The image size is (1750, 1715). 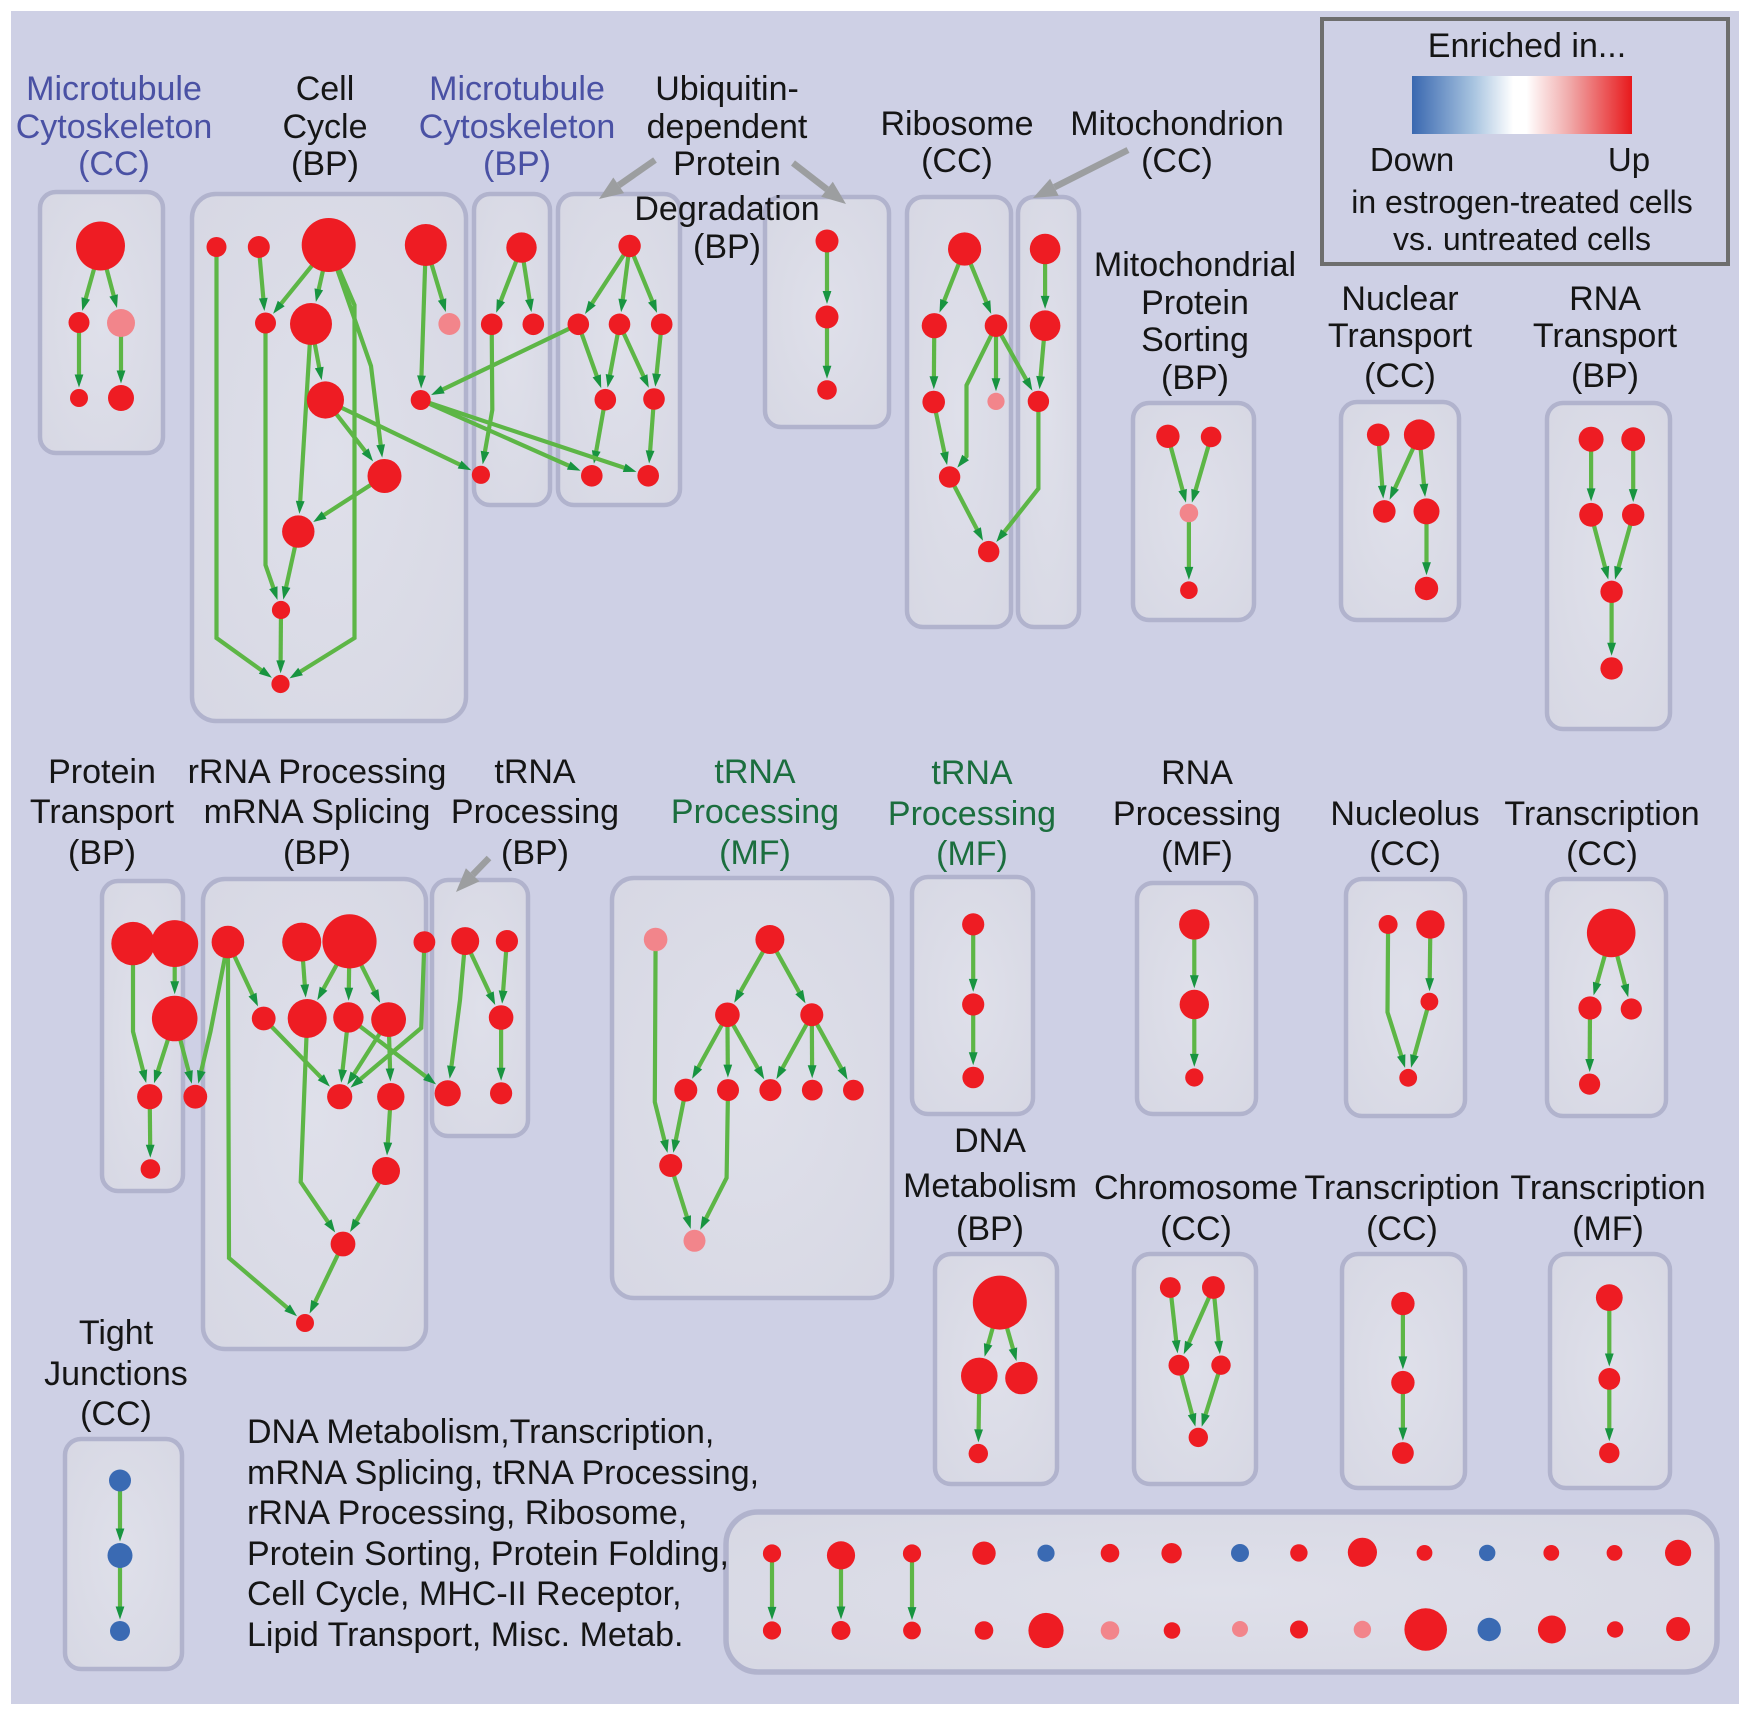 What do you see at coordinates (956, 124) in the screenshot?
I see `svg-text: Ribosome` at bounding box center [956, 124].